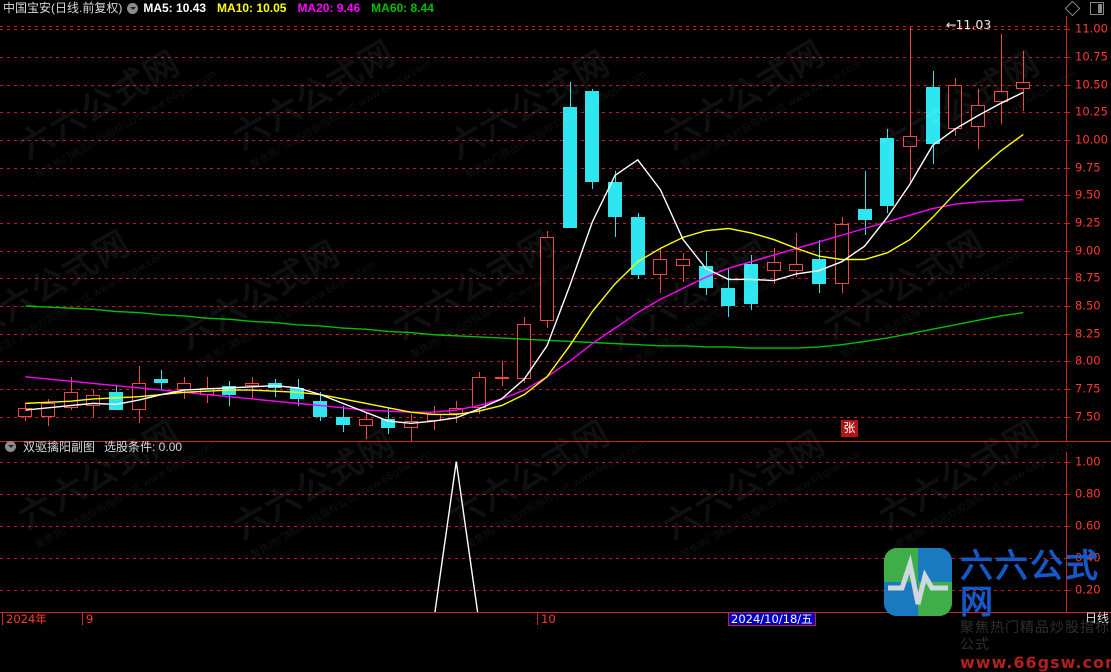  What do you see at coordinates (1035, 662) in the screenshot?
I see `logo-url: www.66gsw.com` at bounding box center [1035, 662].